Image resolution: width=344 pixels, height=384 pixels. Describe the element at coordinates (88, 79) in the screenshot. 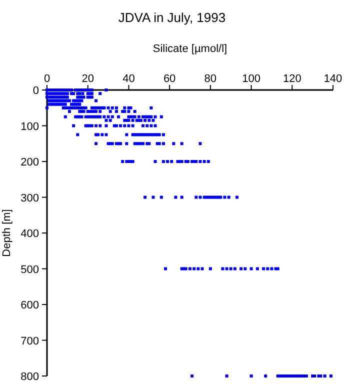

I see `x-tick-label: 20` at that location.